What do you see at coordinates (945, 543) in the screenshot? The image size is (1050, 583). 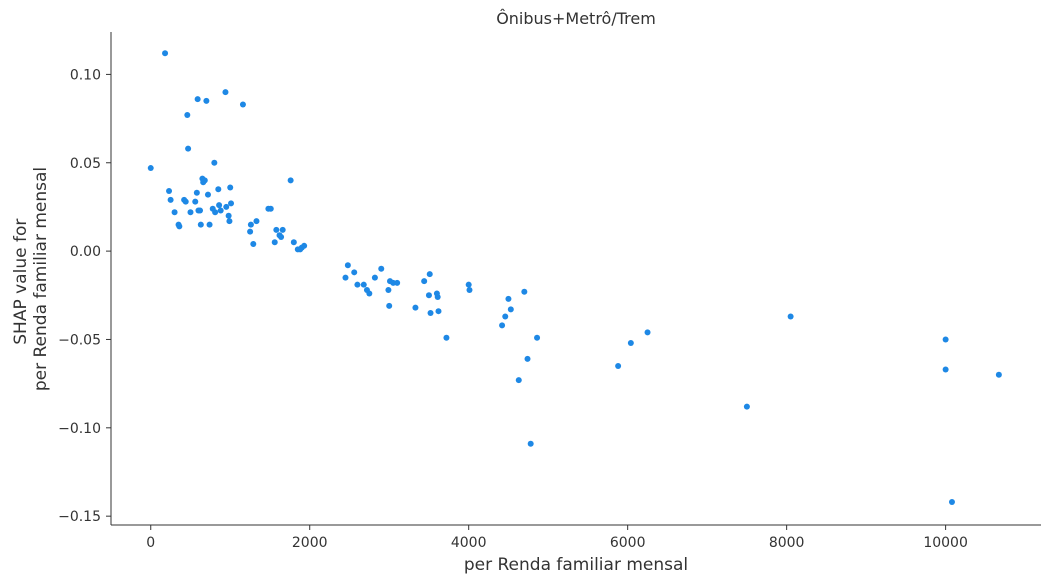 I see `x-tick-label: 10000` at bounding box center [945, 543].